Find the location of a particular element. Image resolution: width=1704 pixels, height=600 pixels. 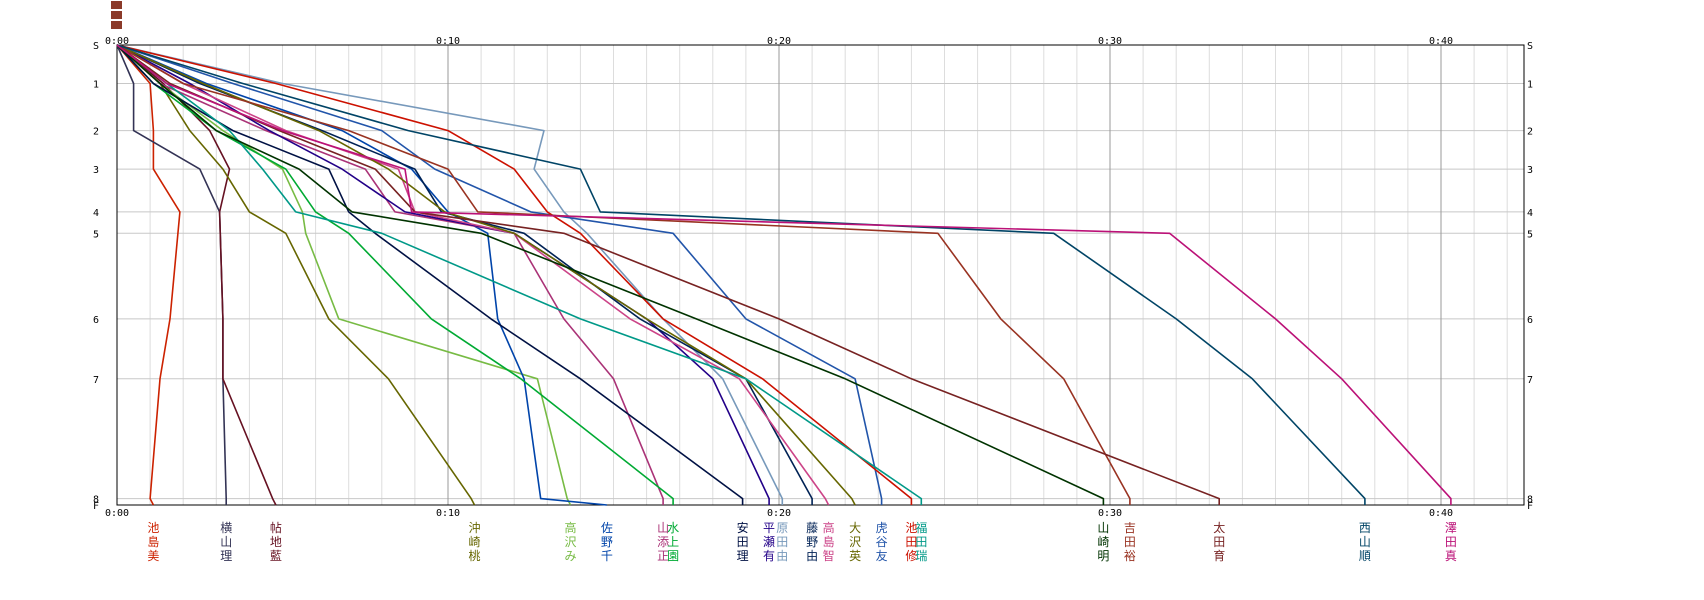

series-name-char: 有 is located at coordinates (769, 556).